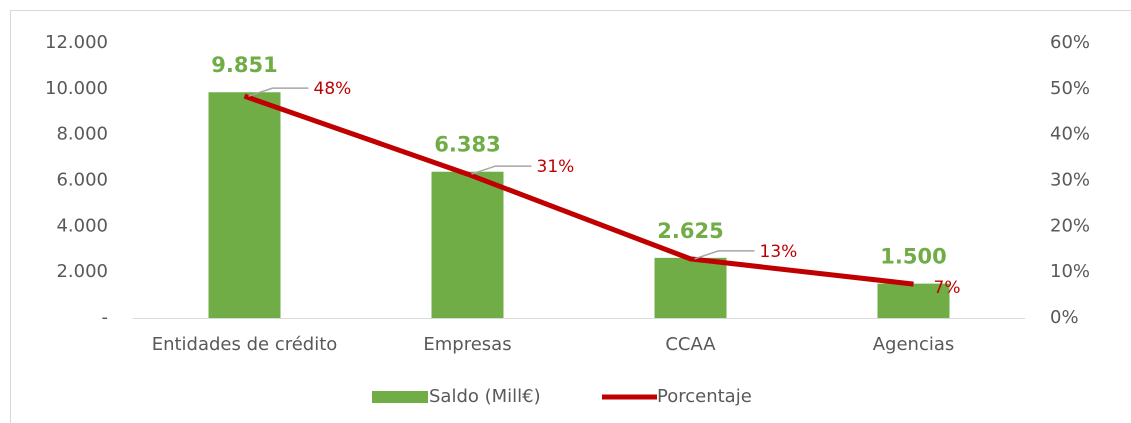 Image resolution: width=1131 pixels, height=423 pixels. I want to click on x-tick-label: Entidades de crédito, so click(245, 344).